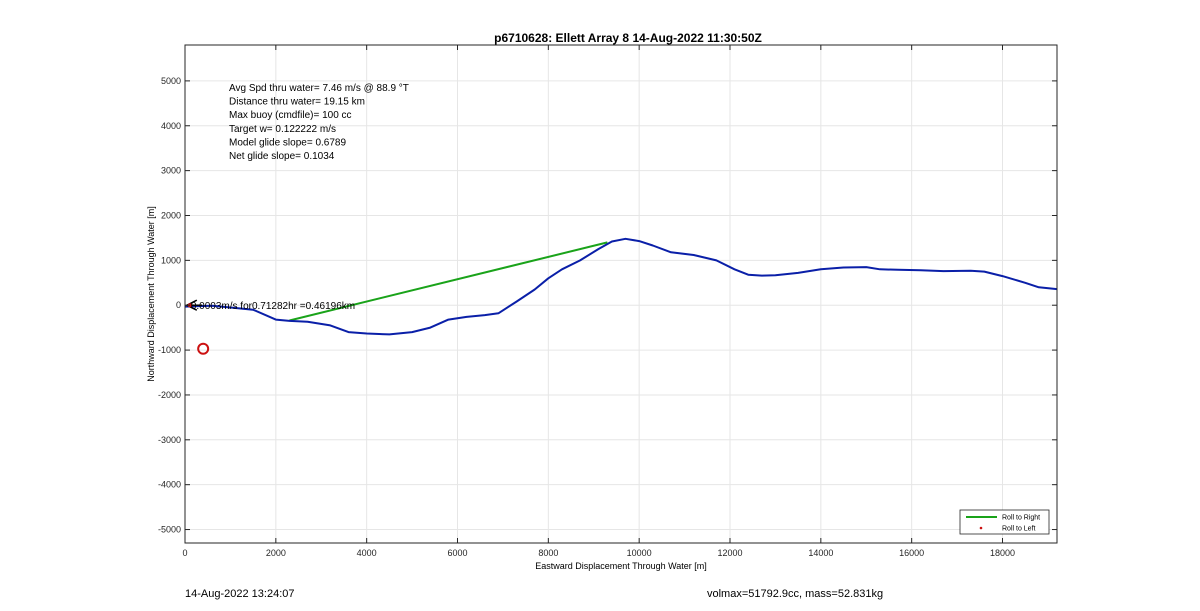 The image size is (1200, 611). Describe the element at coordinates (276, 553) in the screenshot. I see `x-tick-label: 2000` at that location.